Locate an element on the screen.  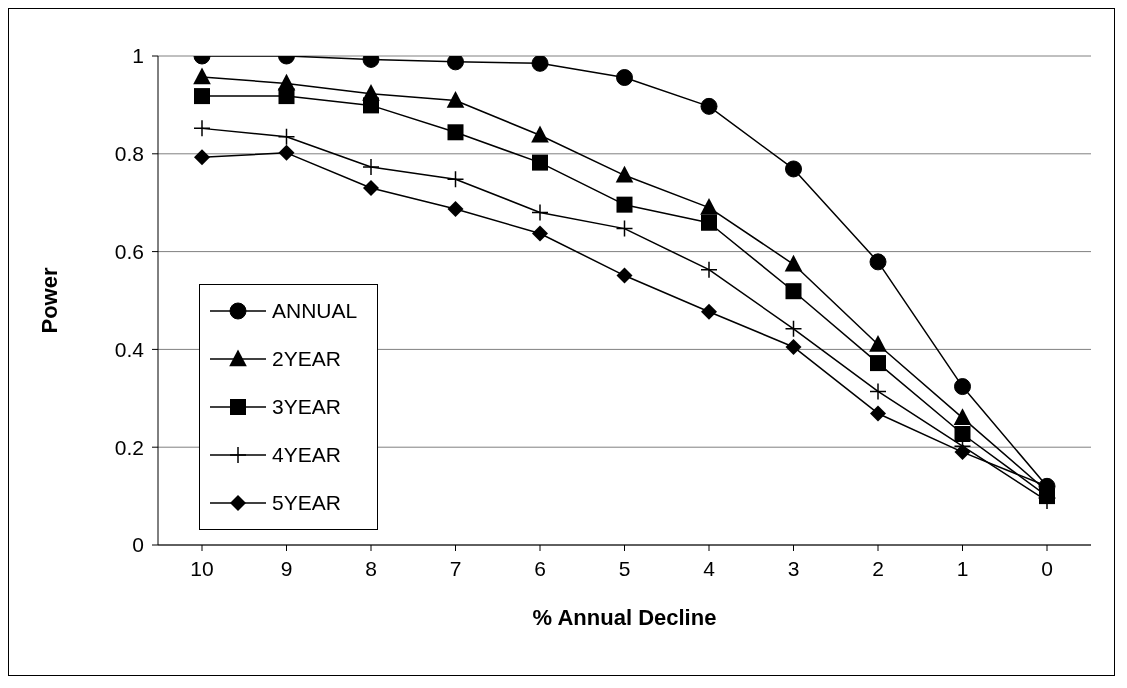
x-tick-label: 8 is located at coordinates (371, 568).